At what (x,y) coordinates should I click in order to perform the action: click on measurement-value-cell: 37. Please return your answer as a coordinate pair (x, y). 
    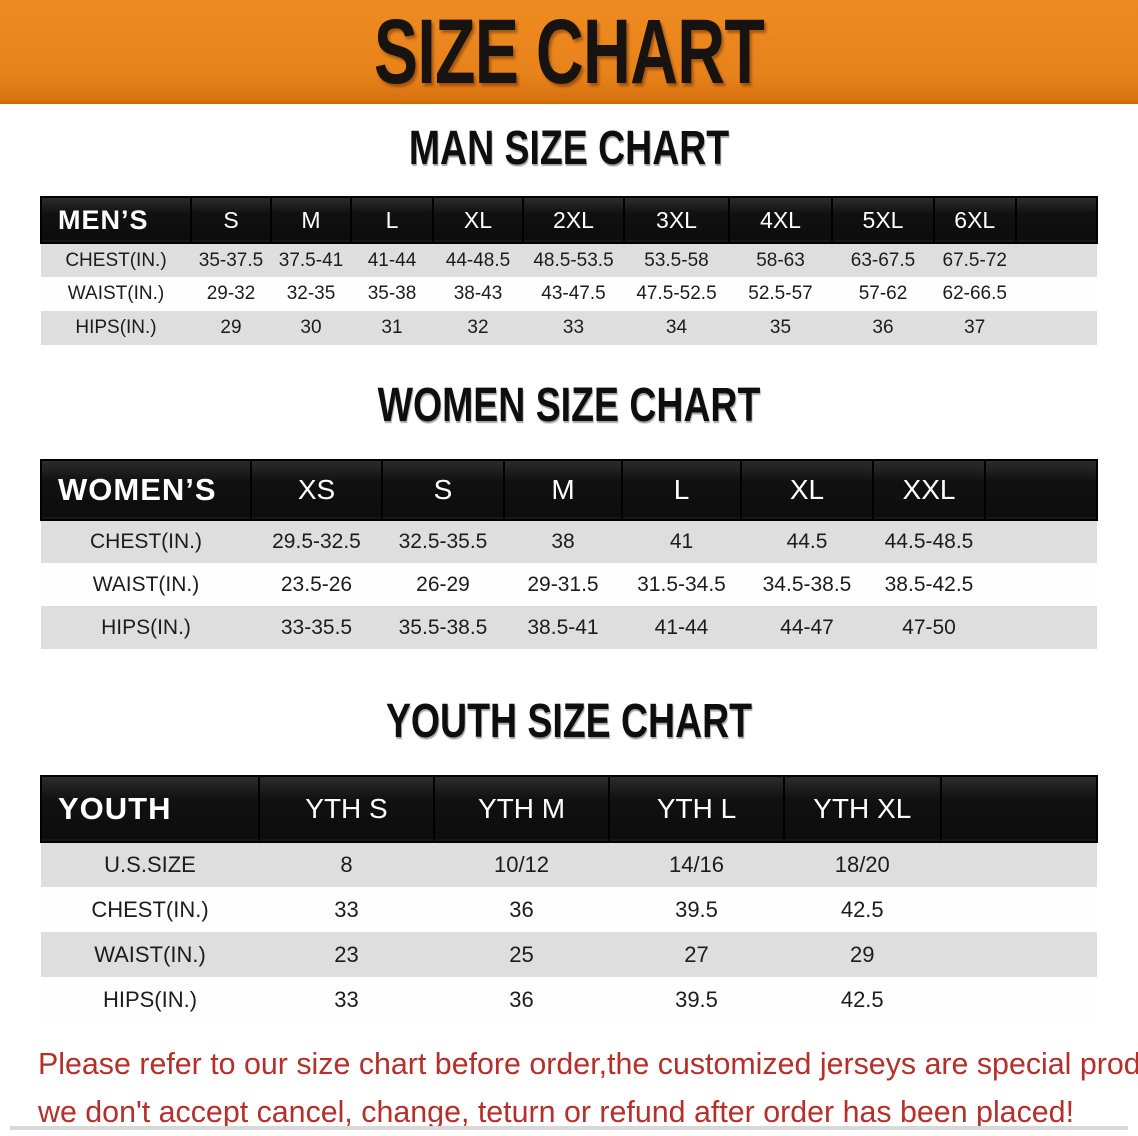
    Looking at the image, I should click on (975, 327).